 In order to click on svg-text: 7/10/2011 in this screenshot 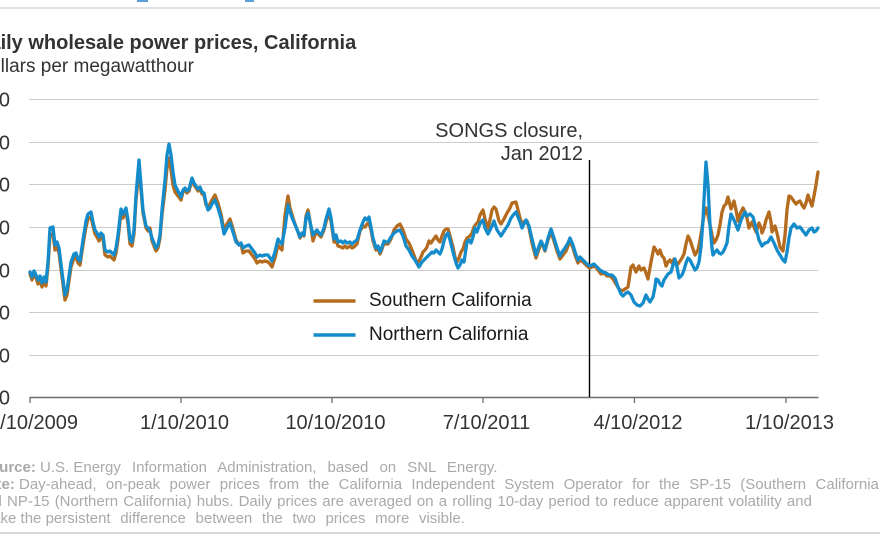, I will do `click(487, 423)`.